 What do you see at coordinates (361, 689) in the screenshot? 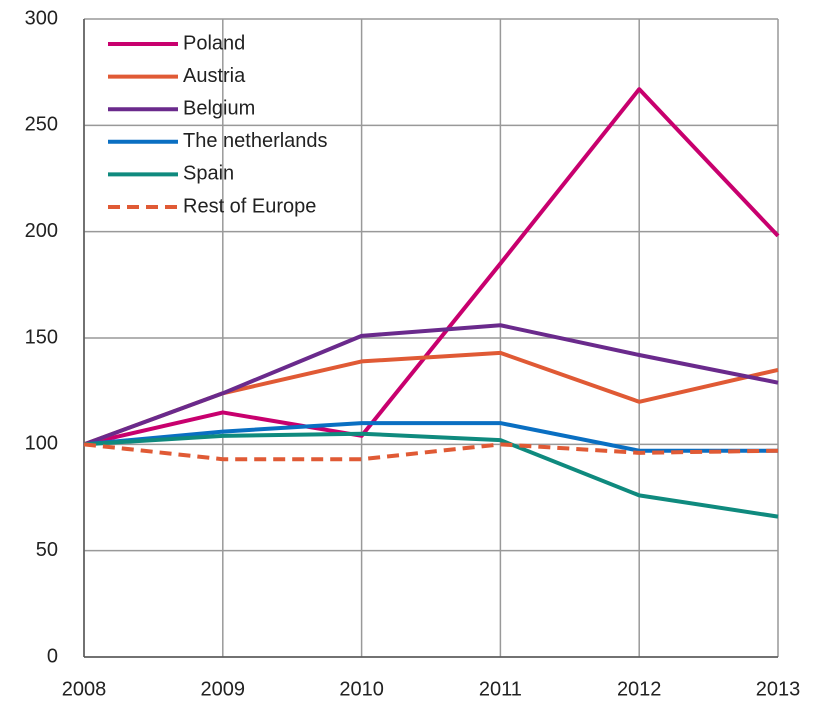
I see `x-tick-label: 2010` at bounding box center [361, 689].